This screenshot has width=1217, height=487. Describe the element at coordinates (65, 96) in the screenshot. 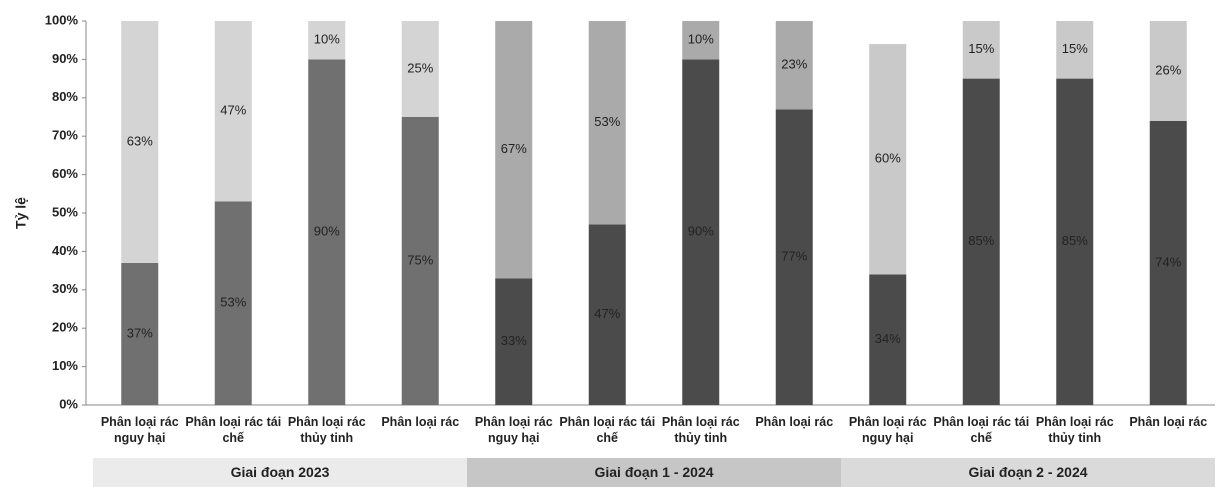

I see `y-tick-label: 80%` at that location.